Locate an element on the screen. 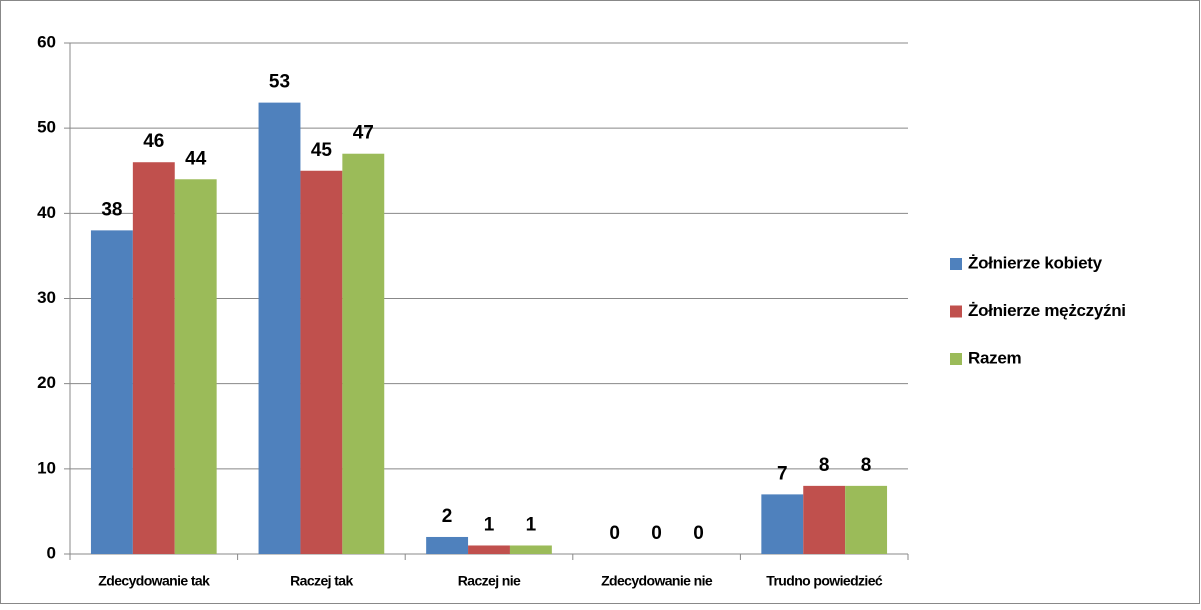  x-tick-label: Raczej nie is located at coordinates (489, 581).